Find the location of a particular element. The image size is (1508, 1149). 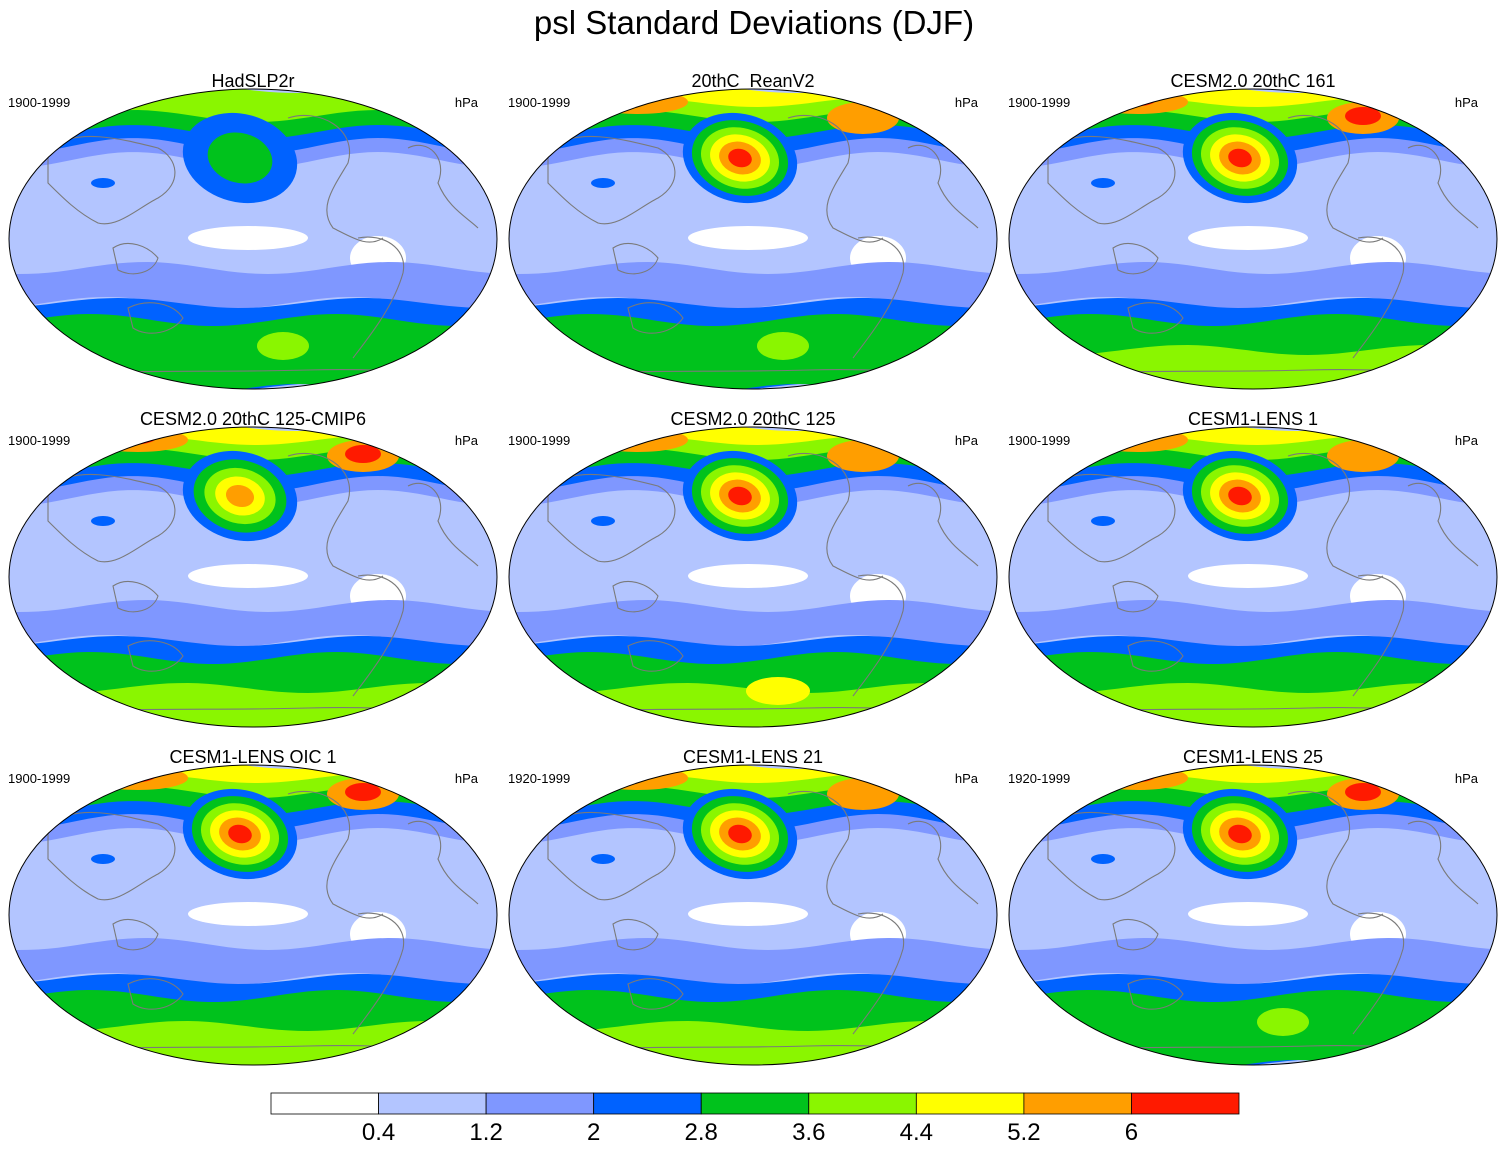

map-panel: CESM2.0 20thC 125 1900-1999 hPa is located at coordinates (753, 568).